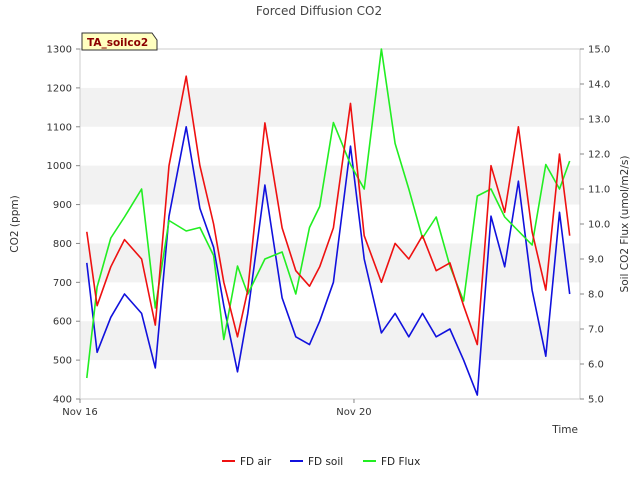  Describe the element at coordinates (599, 190) in the screenshot. I see `y2-tick-label: 11.0` at that location.